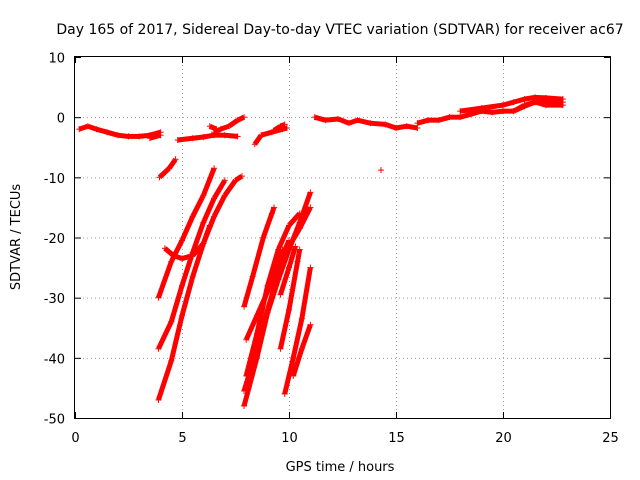 Image resolution: width=640 pixels, height=480 pixels. I want to click on y-axis-label: SDTVAR / TECUs, so click(16, 237).